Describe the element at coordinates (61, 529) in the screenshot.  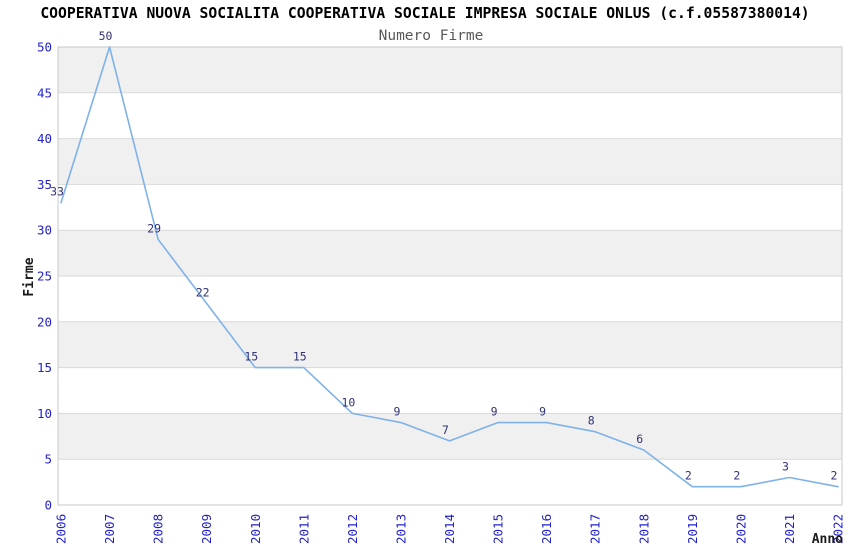
I see `x-tick-label-2006: 2006` at that location.